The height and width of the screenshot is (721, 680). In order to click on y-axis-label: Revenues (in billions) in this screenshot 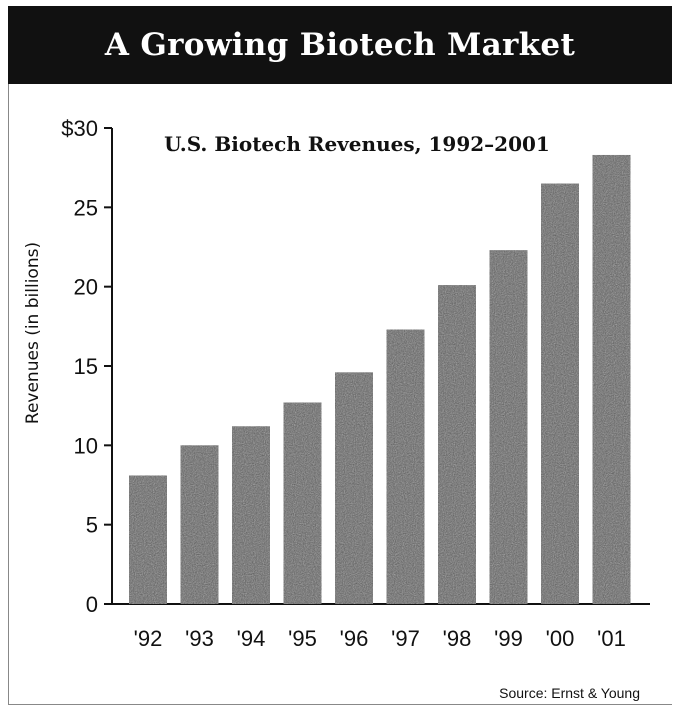, I will do `click(33, 333)`.